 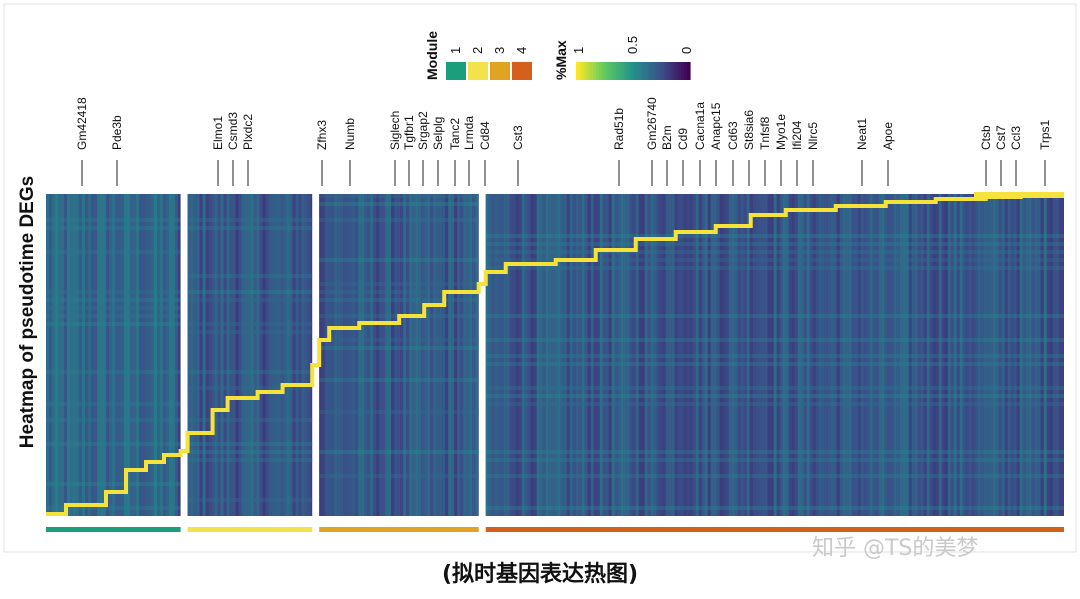 I want to click on module-legend-label-1: 1, so click(x=455, y=50).